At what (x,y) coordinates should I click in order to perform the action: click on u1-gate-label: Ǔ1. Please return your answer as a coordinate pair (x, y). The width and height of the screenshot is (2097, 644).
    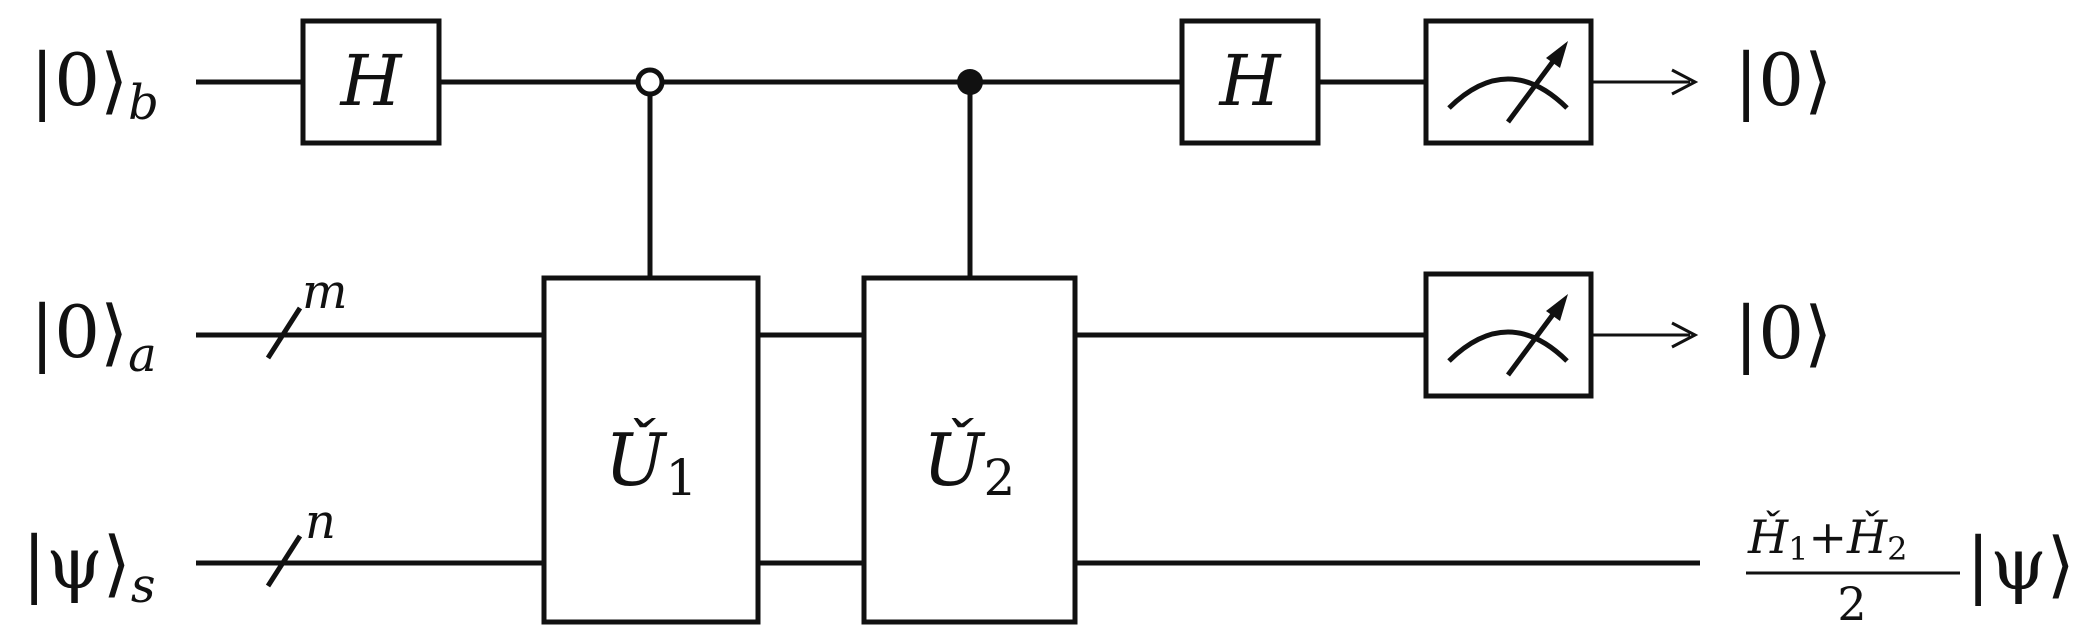
    Looking at the image, I should click on (651, 462).